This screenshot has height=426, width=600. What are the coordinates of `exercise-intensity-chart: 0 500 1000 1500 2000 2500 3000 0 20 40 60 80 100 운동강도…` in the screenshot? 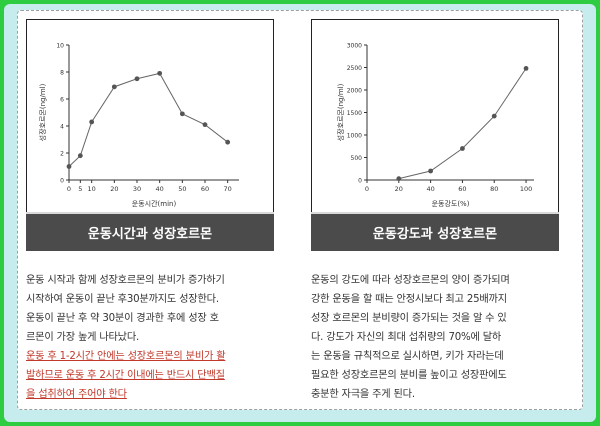 It's located at (435, 125).